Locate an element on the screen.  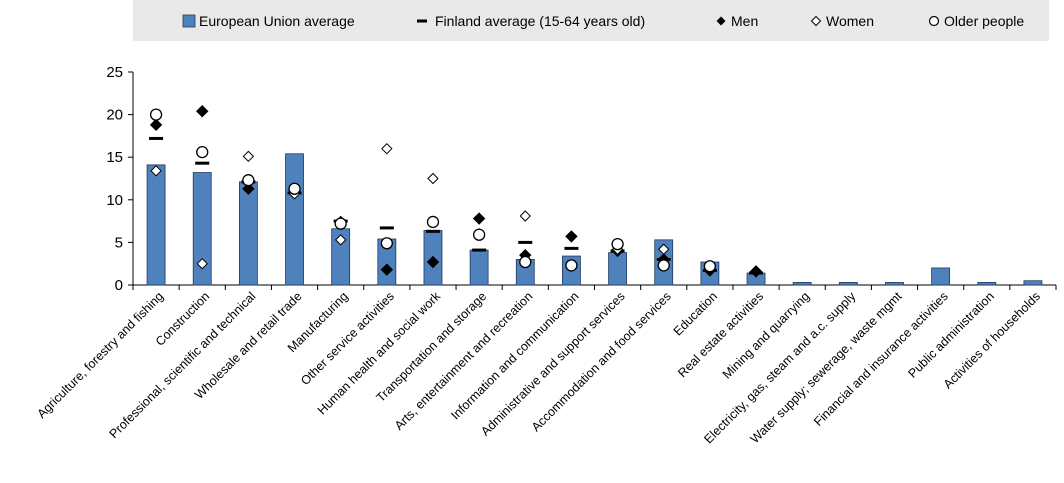
category-label: Real estate activities is located at coordinates (720, 334).